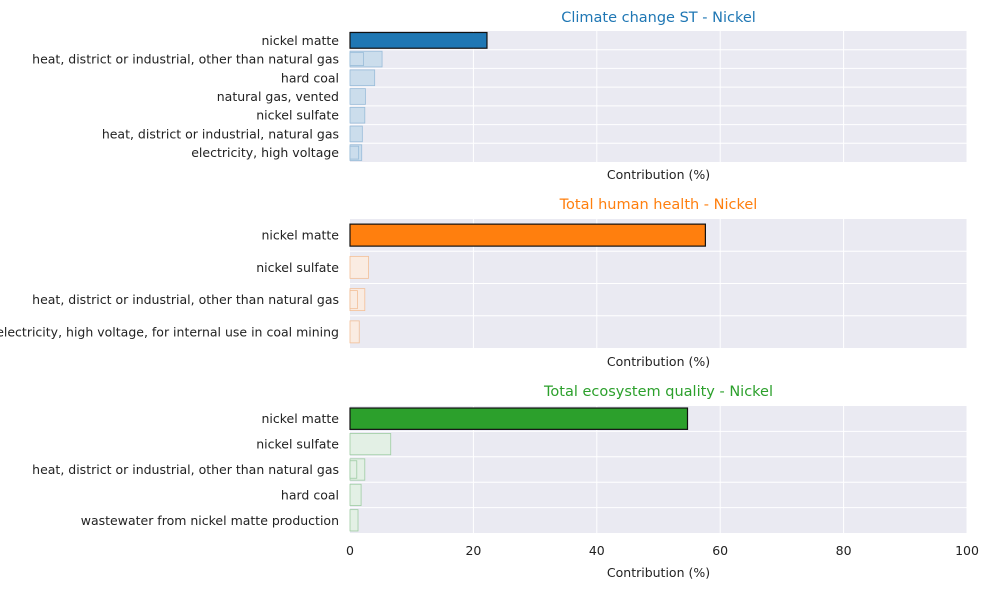  I want to click on plot-area, so click(658, 96).